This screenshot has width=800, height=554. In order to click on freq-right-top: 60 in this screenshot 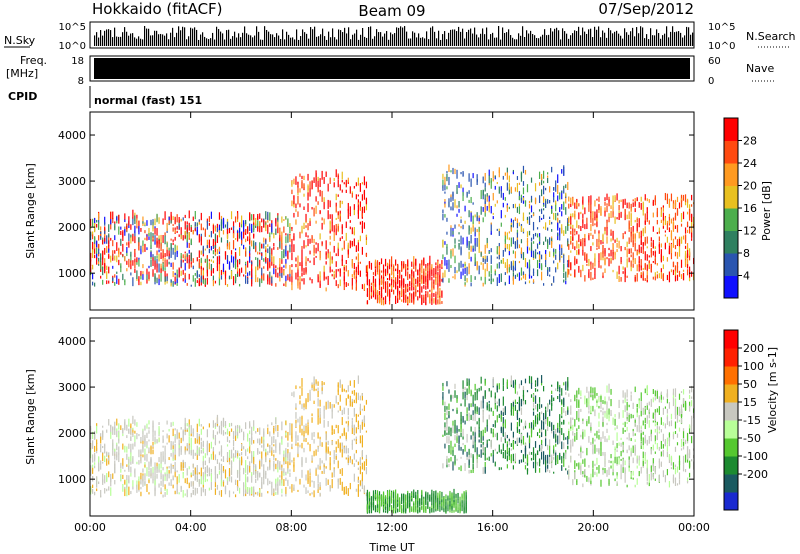, I will do `click(714, 61)`.